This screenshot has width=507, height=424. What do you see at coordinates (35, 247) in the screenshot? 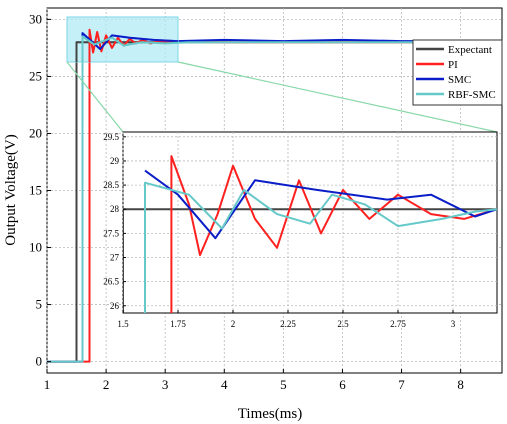
I see `main-y-tick-label-10: 10` at bounding box center [35, 247].